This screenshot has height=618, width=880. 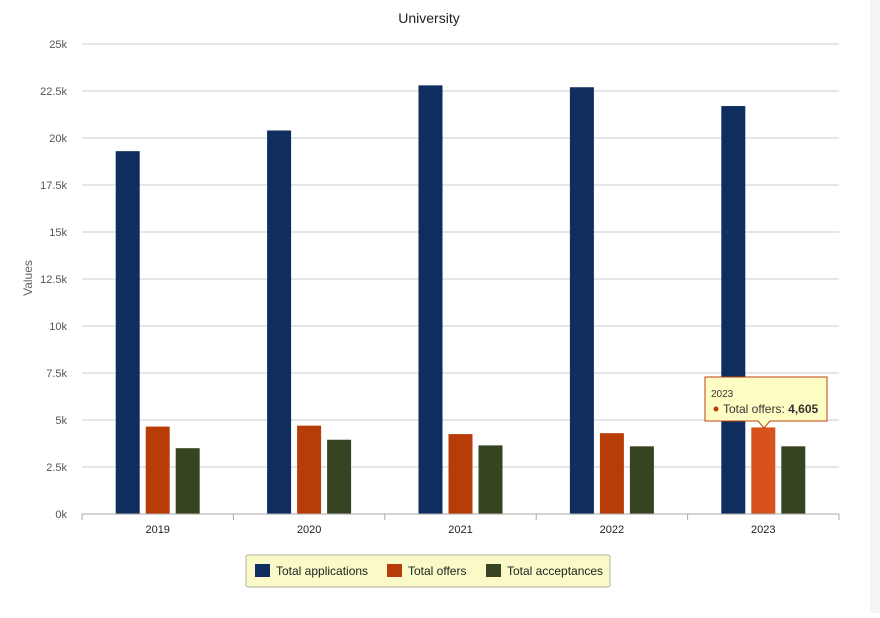 I want to click on y-tick-label: 20k, so click(x=58, y=139).